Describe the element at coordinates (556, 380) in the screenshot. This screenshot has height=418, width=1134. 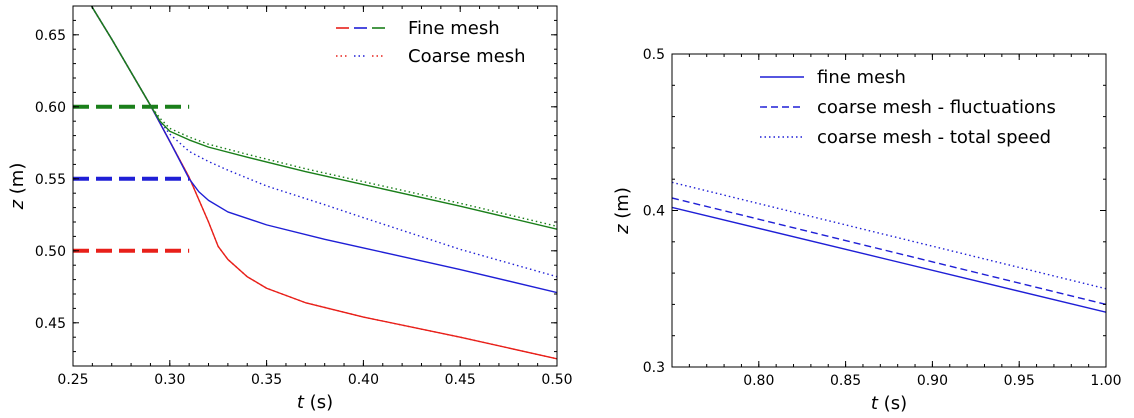
I see `x-tick-label: 0.50` at that location.